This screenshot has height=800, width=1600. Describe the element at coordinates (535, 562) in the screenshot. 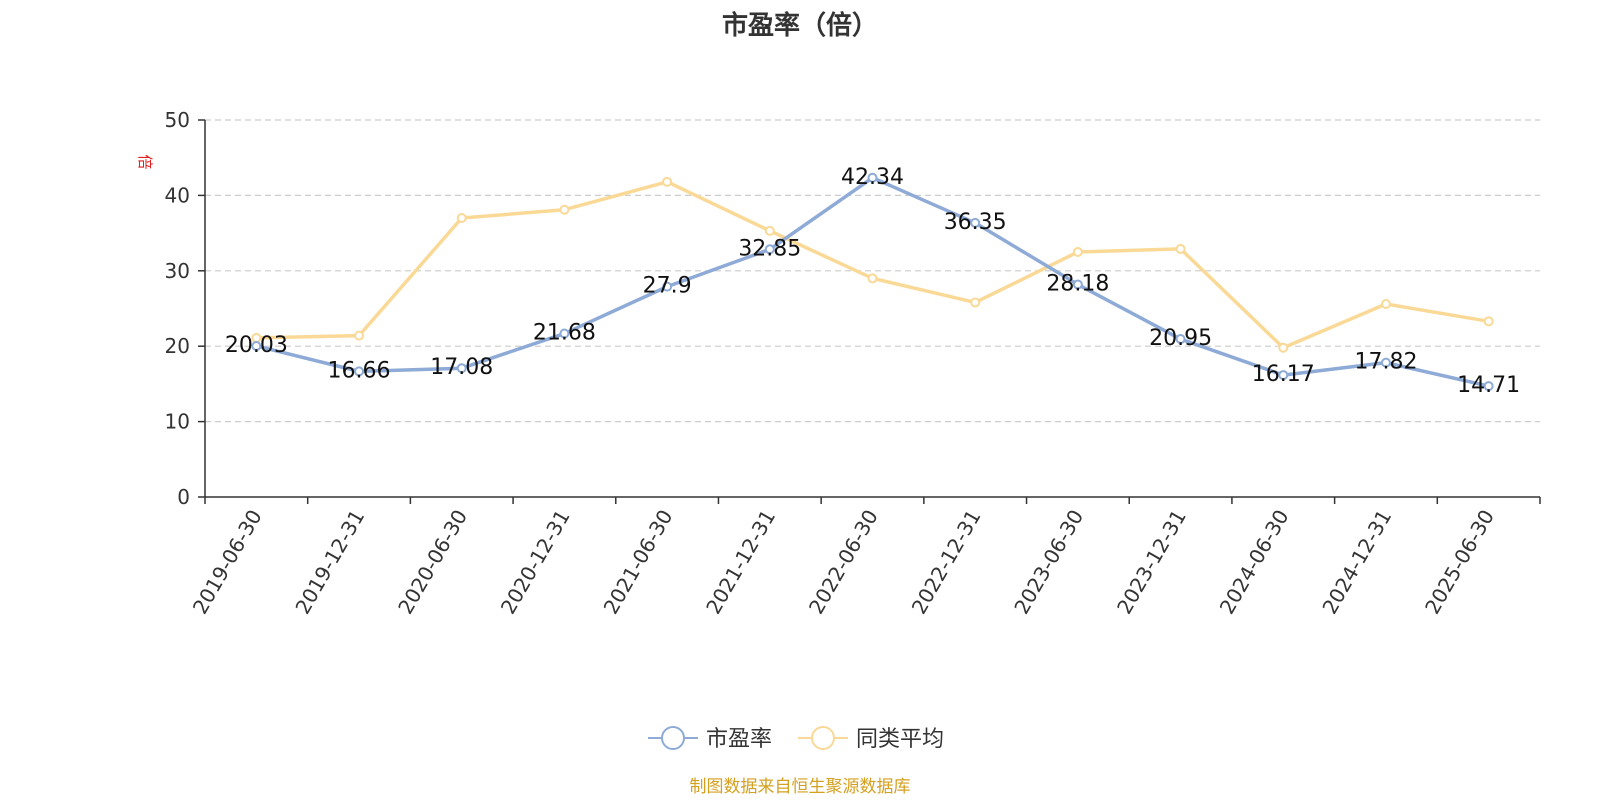

I see `x-tick-label: 2020-12-31` at that location.